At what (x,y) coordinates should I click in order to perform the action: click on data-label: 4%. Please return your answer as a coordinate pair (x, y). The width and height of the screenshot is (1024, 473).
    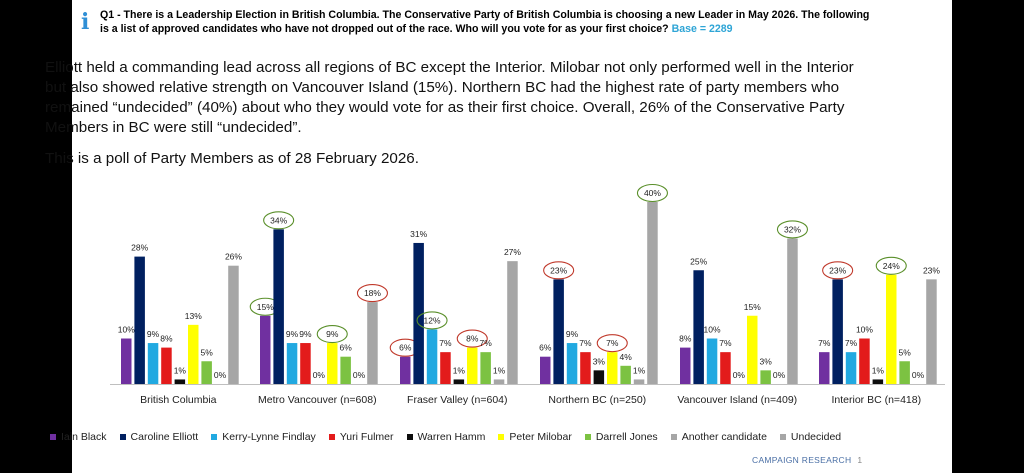
    Looking at the image, I should click on (626, 357).